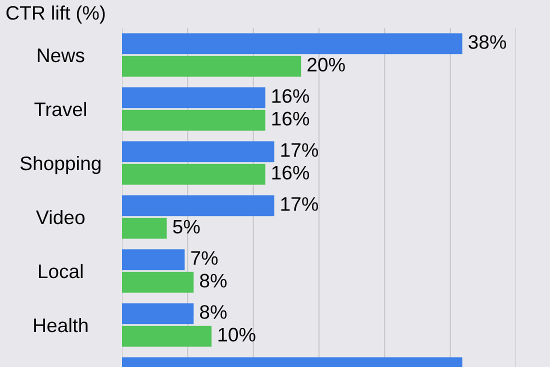 The image size is (550, 367). What do you see at coordinates (60, 165) in the screenshot?
I see `y-tick-label: Shopping` at bounding box center [60, 165].